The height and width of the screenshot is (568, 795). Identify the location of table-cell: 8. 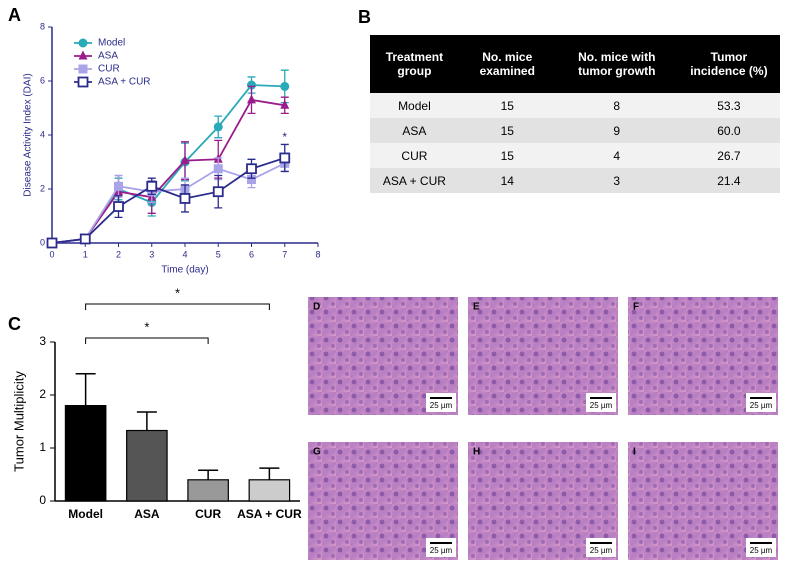
(616, 105).